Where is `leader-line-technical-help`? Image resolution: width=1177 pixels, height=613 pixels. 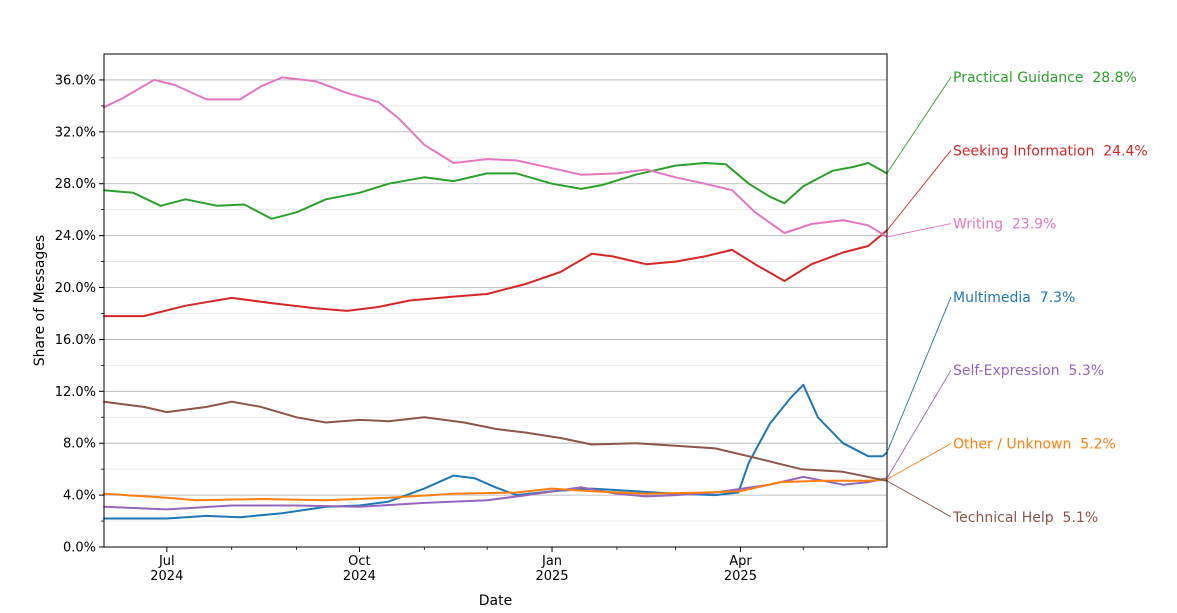 leader-line-technical-help is located at coordinates (919, 499).